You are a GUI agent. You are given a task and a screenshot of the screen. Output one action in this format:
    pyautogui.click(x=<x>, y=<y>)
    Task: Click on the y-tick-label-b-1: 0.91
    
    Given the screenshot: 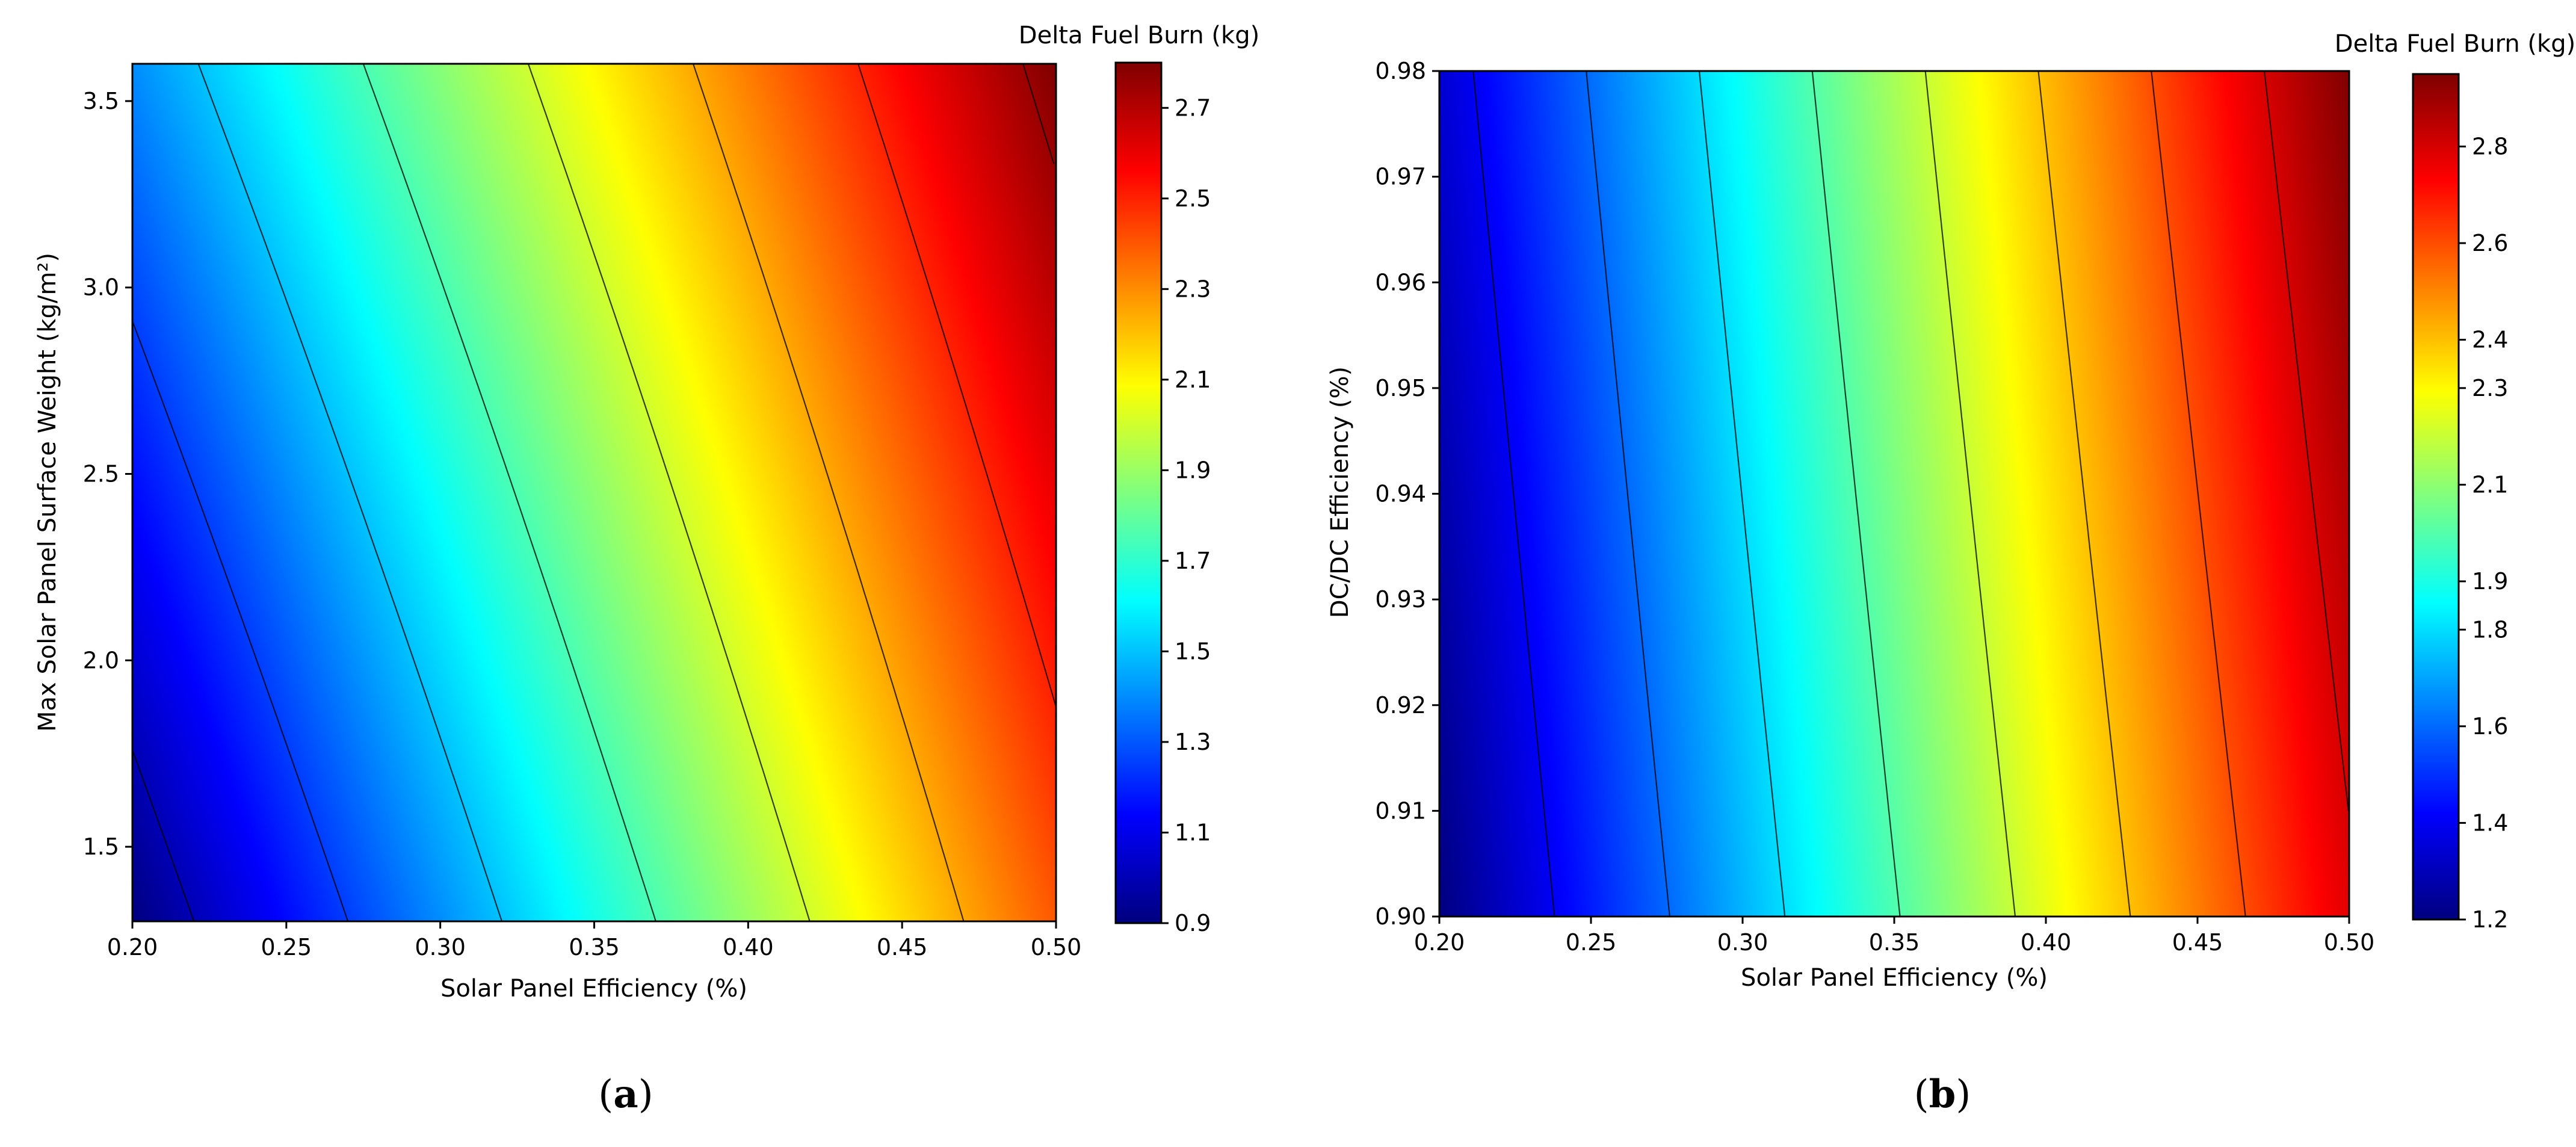 What is the action you would take?
    pyautogui.click(x=1400, y=810)
    